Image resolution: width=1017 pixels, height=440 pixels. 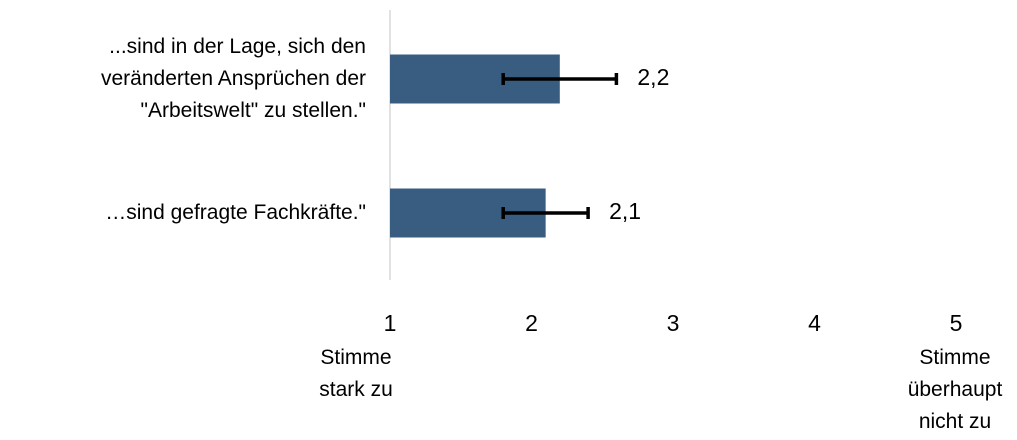 What do you see at coordinates (531, 323) in the screenshot?
I see `x-tick-label: 2` at bounding box center [531, 323].